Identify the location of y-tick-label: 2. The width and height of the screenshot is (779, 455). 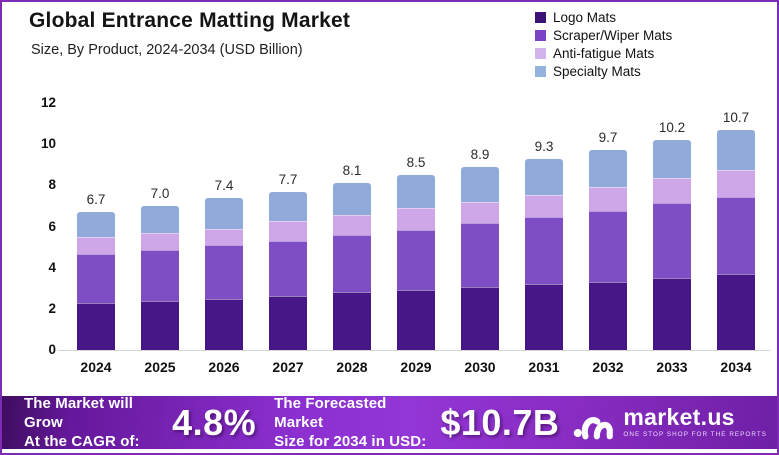
(52, 308).